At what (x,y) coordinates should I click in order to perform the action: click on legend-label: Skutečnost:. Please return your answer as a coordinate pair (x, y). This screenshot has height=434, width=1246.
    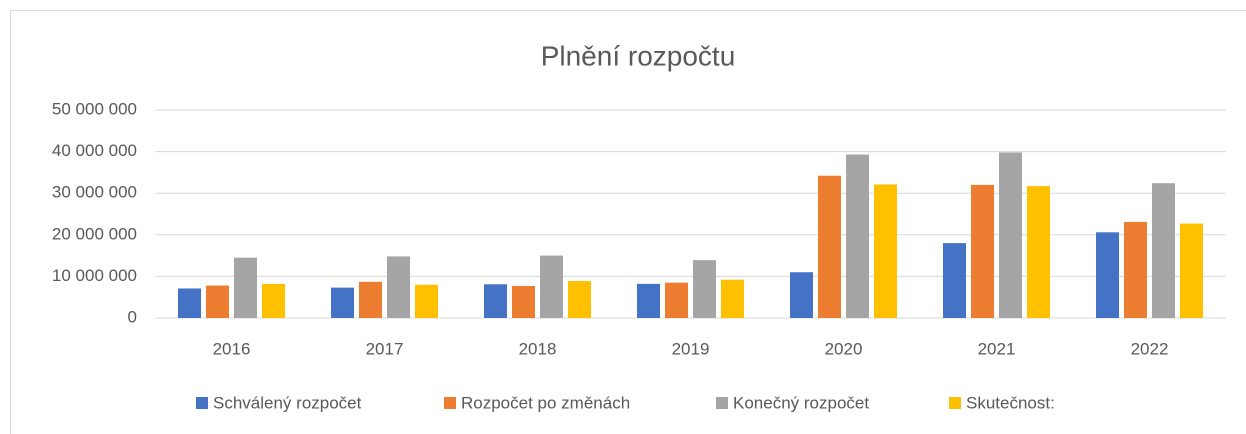
    Looking at the image, I should click on (1010, 402).